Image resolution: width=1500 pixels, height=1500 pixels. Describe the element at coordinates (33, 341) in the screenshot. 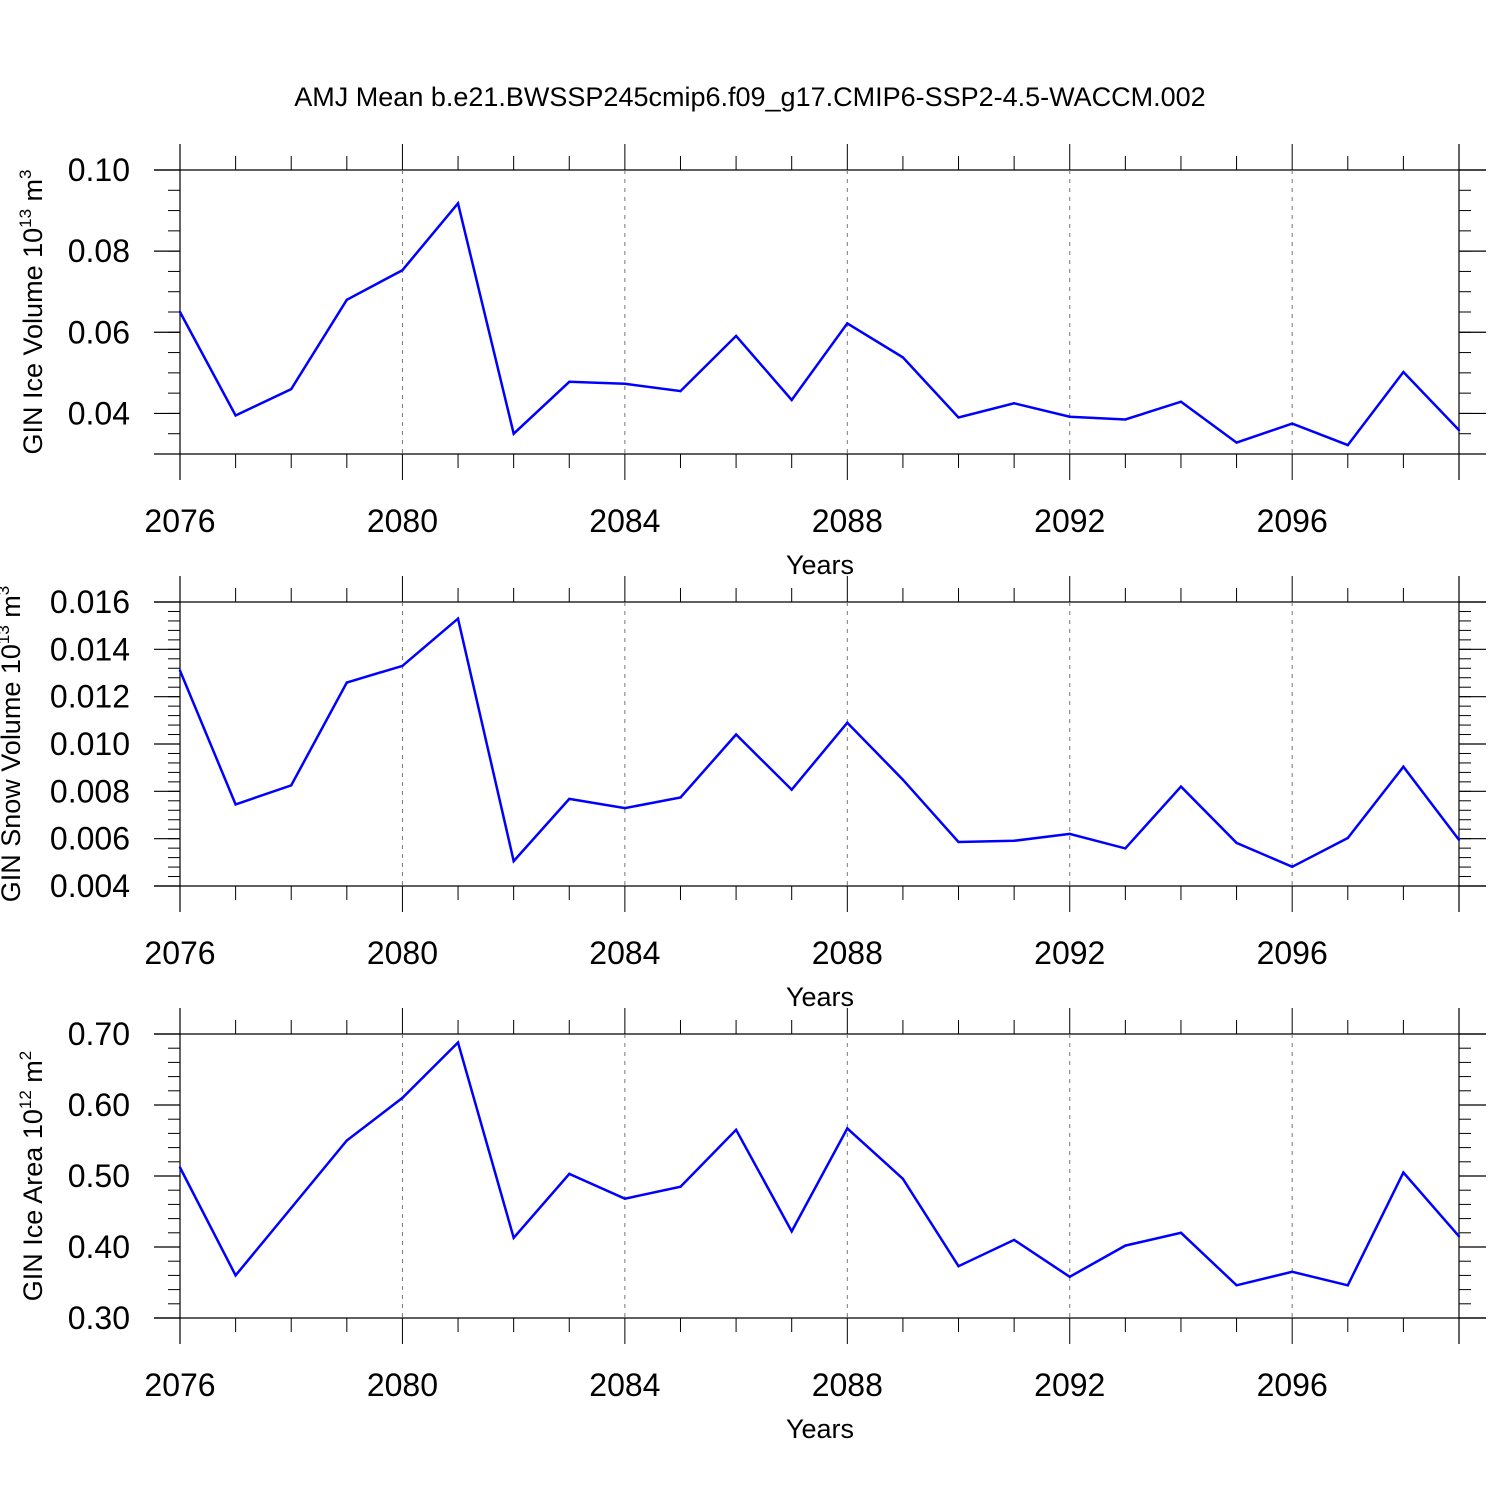

I see `y-axis-label-text: GIN Ice Volume 10` at that location.